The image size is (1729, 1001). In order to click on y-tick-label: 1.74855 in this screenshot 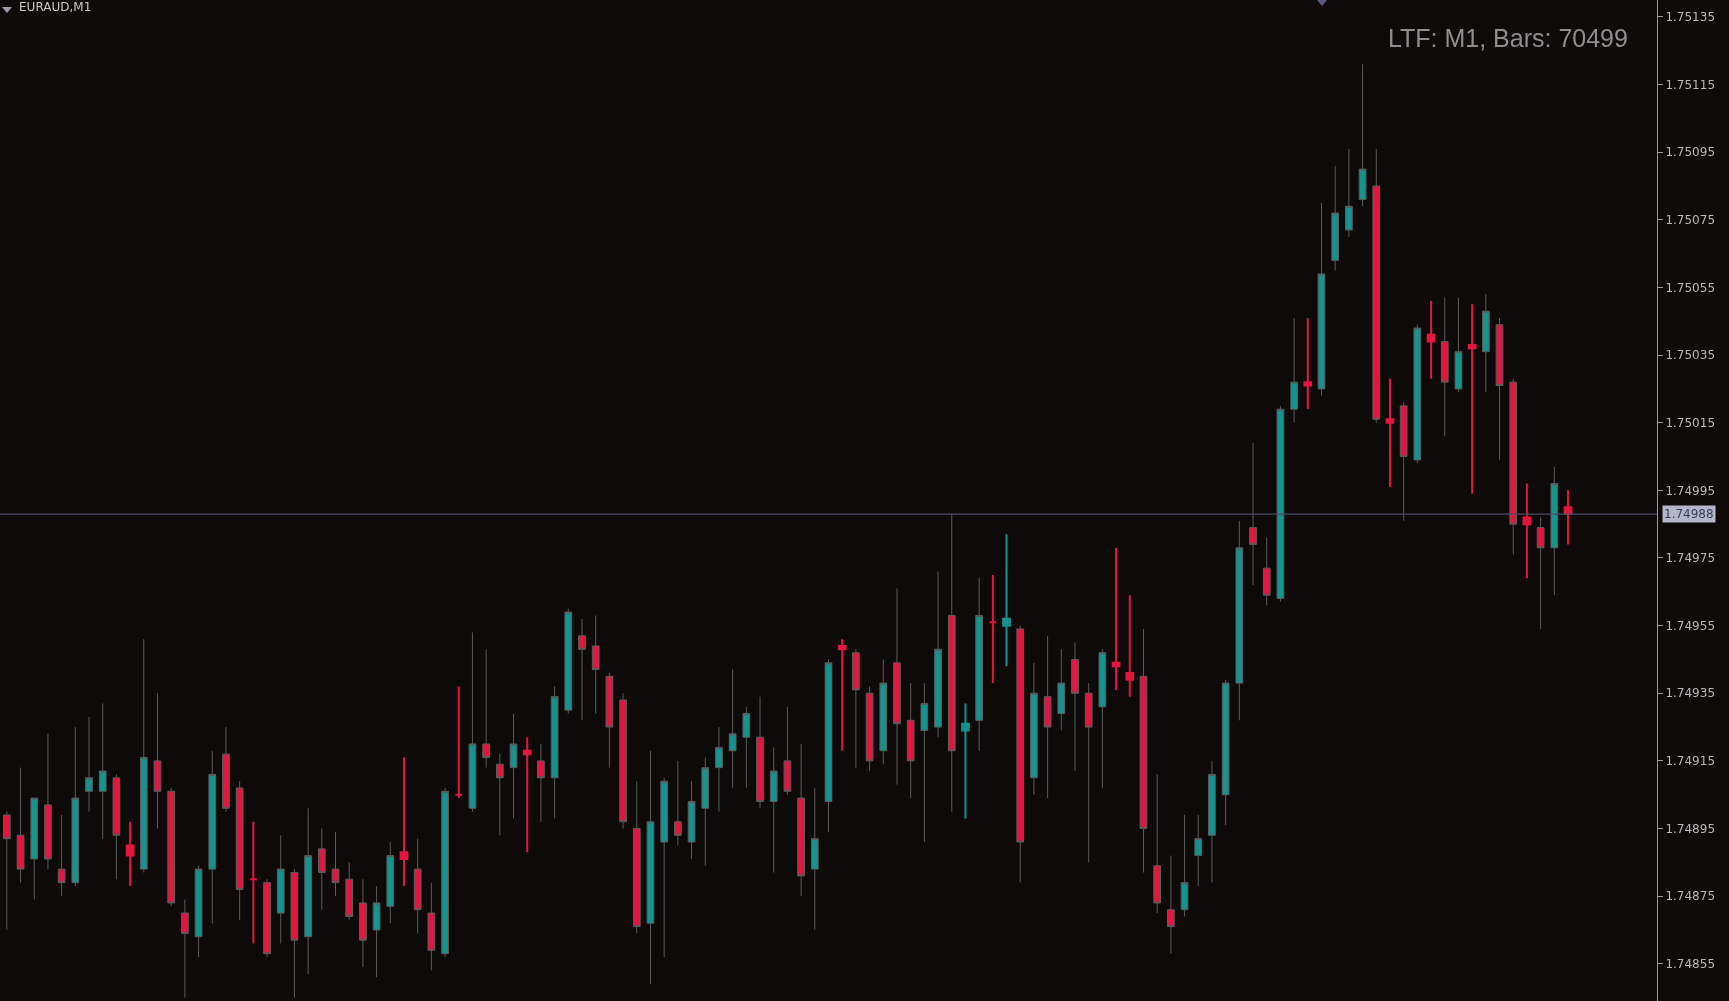, I will do `click(1690, 964)`.